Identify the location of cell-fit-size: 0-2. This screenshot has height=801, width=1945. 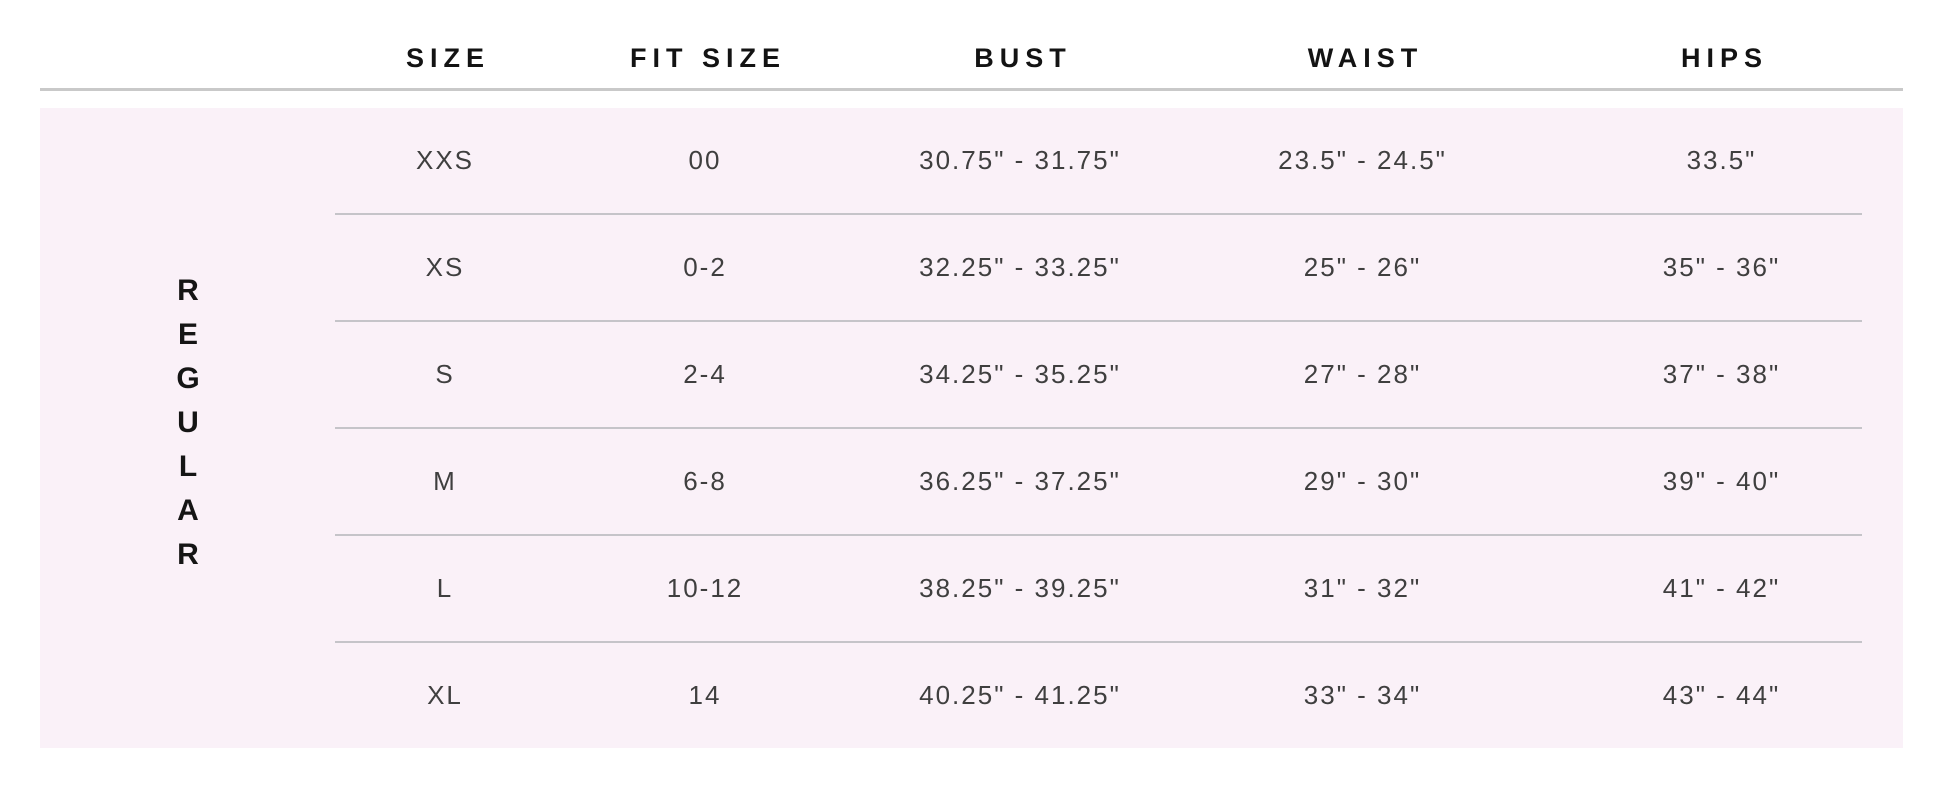
(705, 267).